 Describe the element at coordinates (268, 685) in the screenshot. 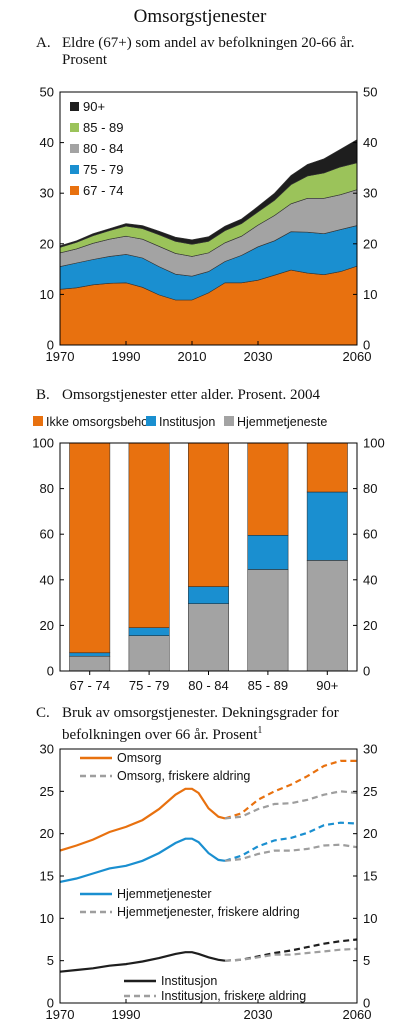

I see `chart-b-xtick-label: 85 - 89` at that location.